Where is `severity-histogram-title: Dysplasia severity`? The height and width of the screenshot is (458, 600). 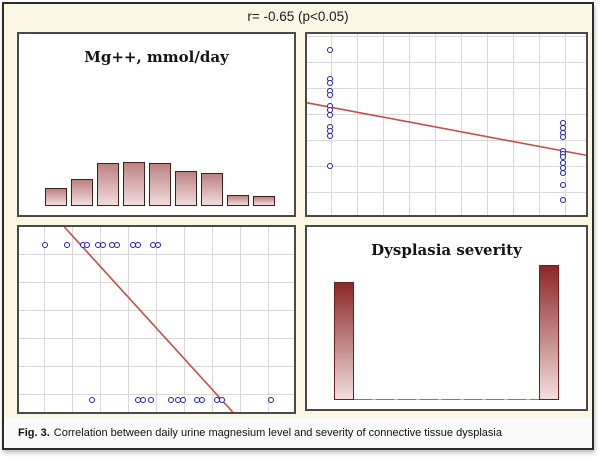 severity-histogram-title: Dysplasia severity is located at coordinates (446, 250).